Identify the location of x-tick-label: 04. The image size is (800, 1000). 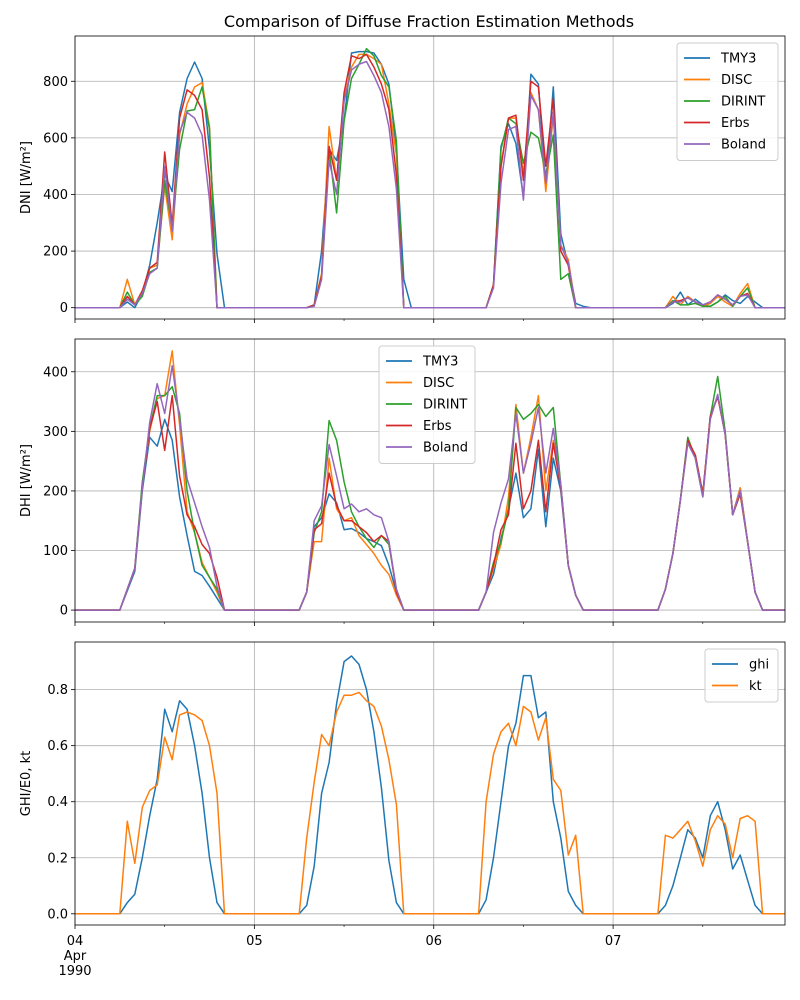
(75, 941).